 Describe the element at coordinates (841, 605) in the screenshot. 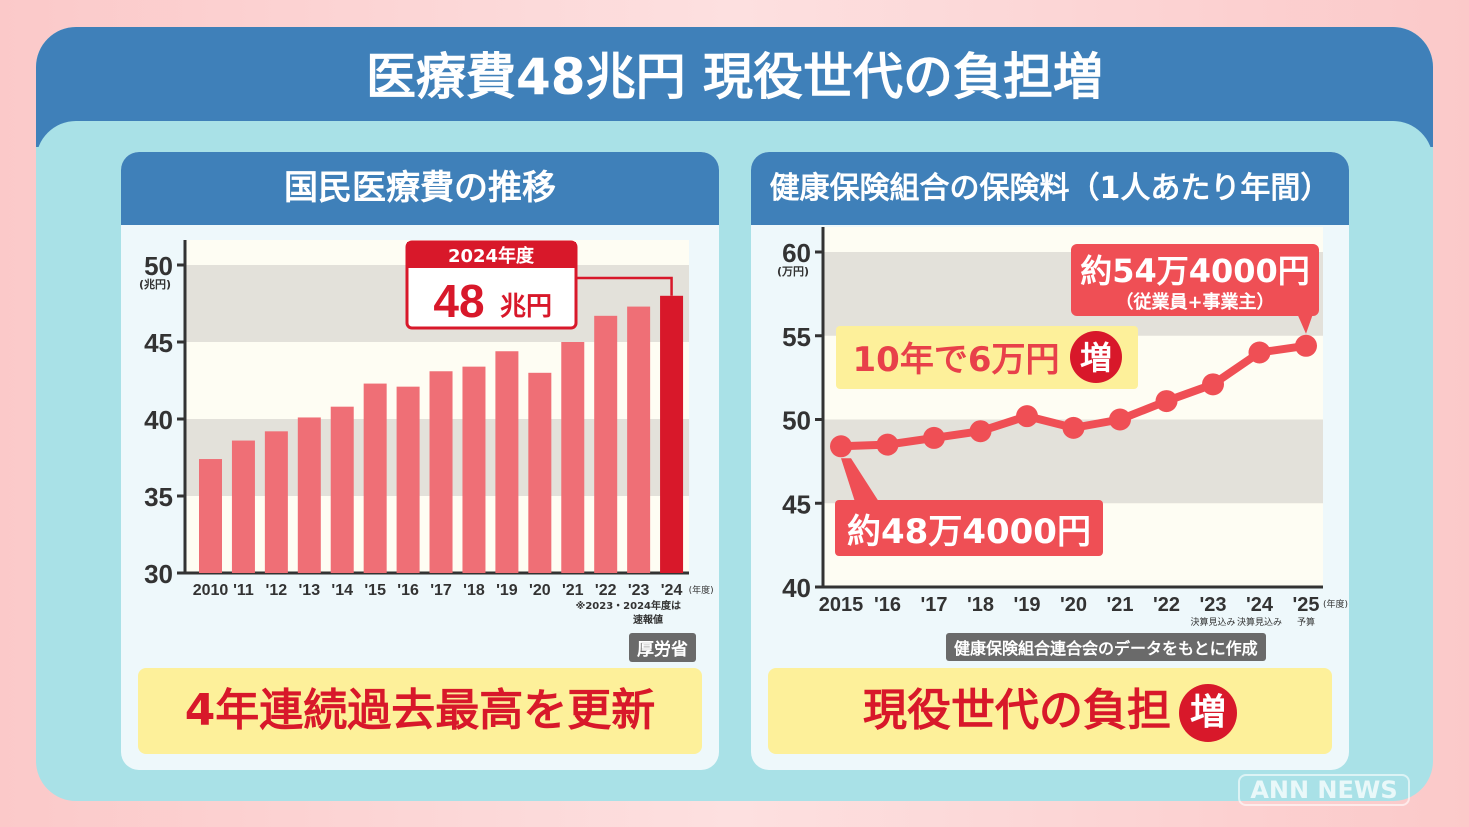

I see `x-tick-label: 2015` at that location.